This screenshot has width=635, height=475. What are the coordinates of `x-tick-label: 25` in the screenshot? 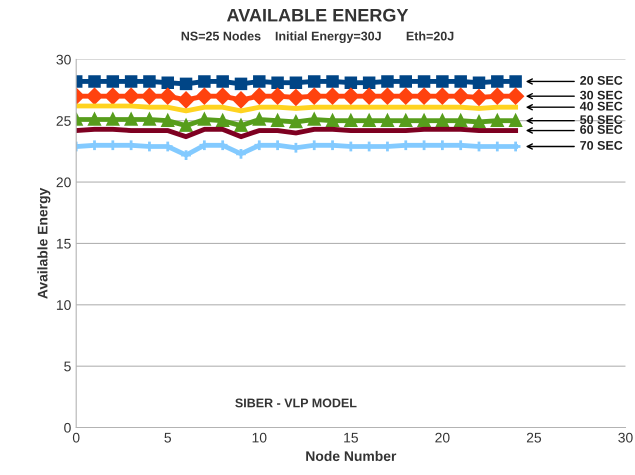 It's located at (534, 437).